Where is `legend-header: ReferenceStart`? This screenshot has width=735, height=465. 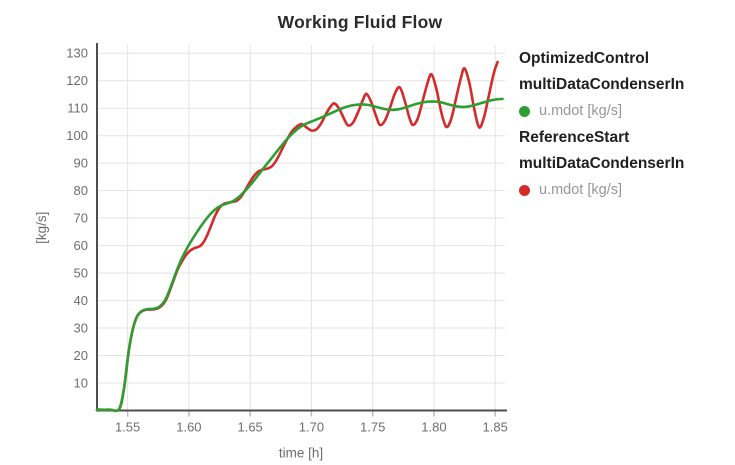 legend-header: ReferenceStart is located at coordinates (574, 137).